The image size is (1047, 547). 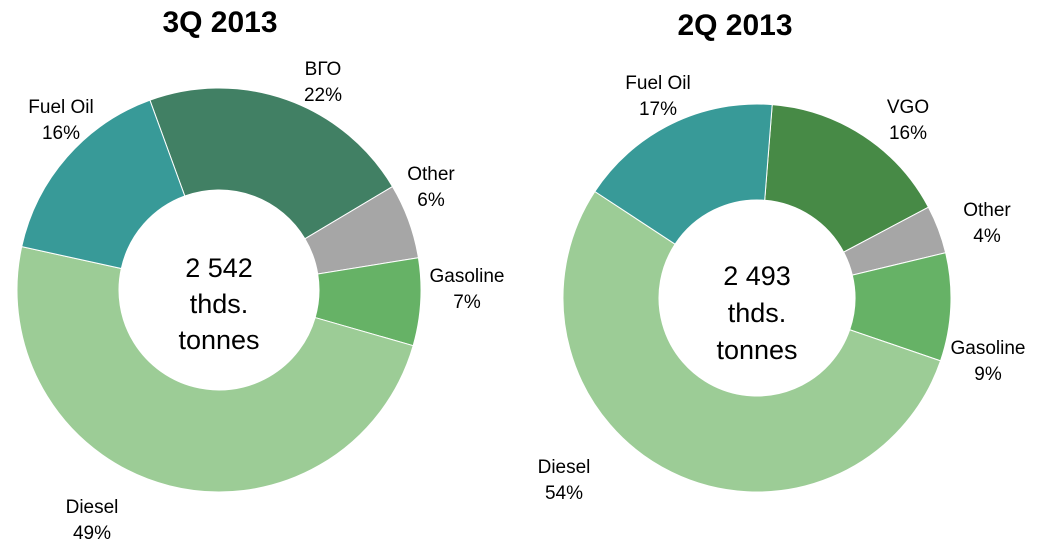 What do you see at coordinates (757, 276) in the screenshot?
I see `center-label: 2 493` at bounding box center [757, 276].